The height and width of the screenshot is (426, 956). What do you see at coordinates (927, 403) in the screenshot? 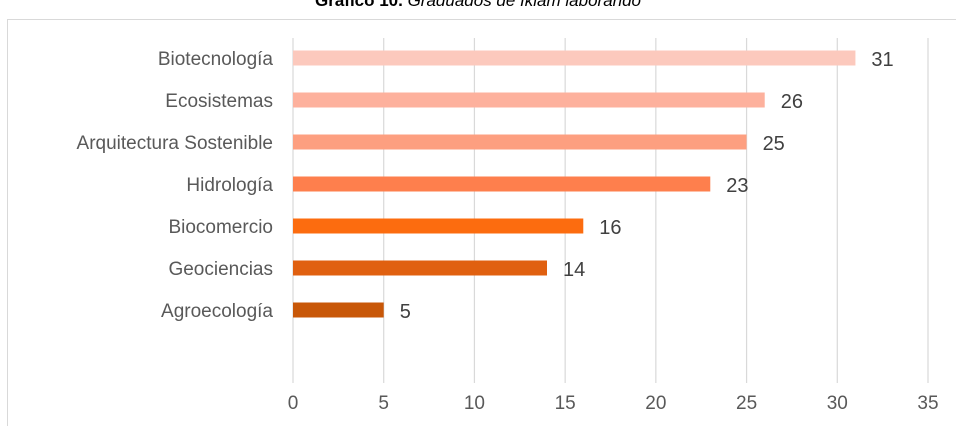
I see `x-tick-label-35: 35` at bounding box center [927, 403].